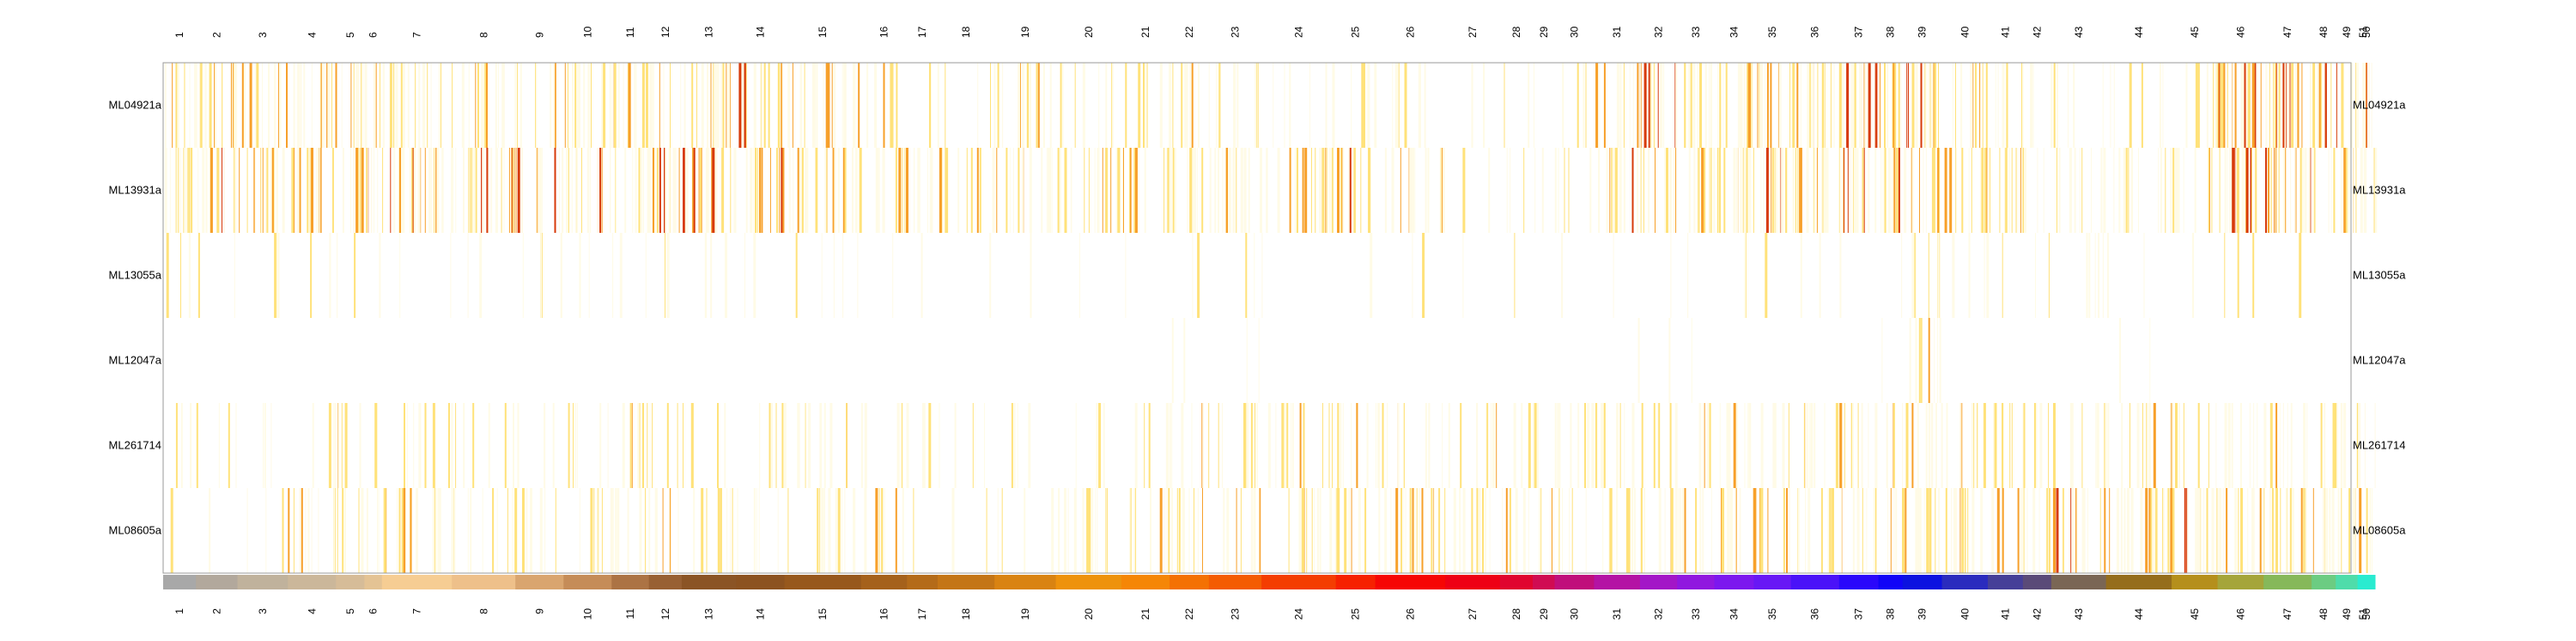 The width and height of the screenshot is (2576, 641). Describe the element at coordinates (1025, 32) in the screenshot. I see `top-tick-label: 19` at that location.